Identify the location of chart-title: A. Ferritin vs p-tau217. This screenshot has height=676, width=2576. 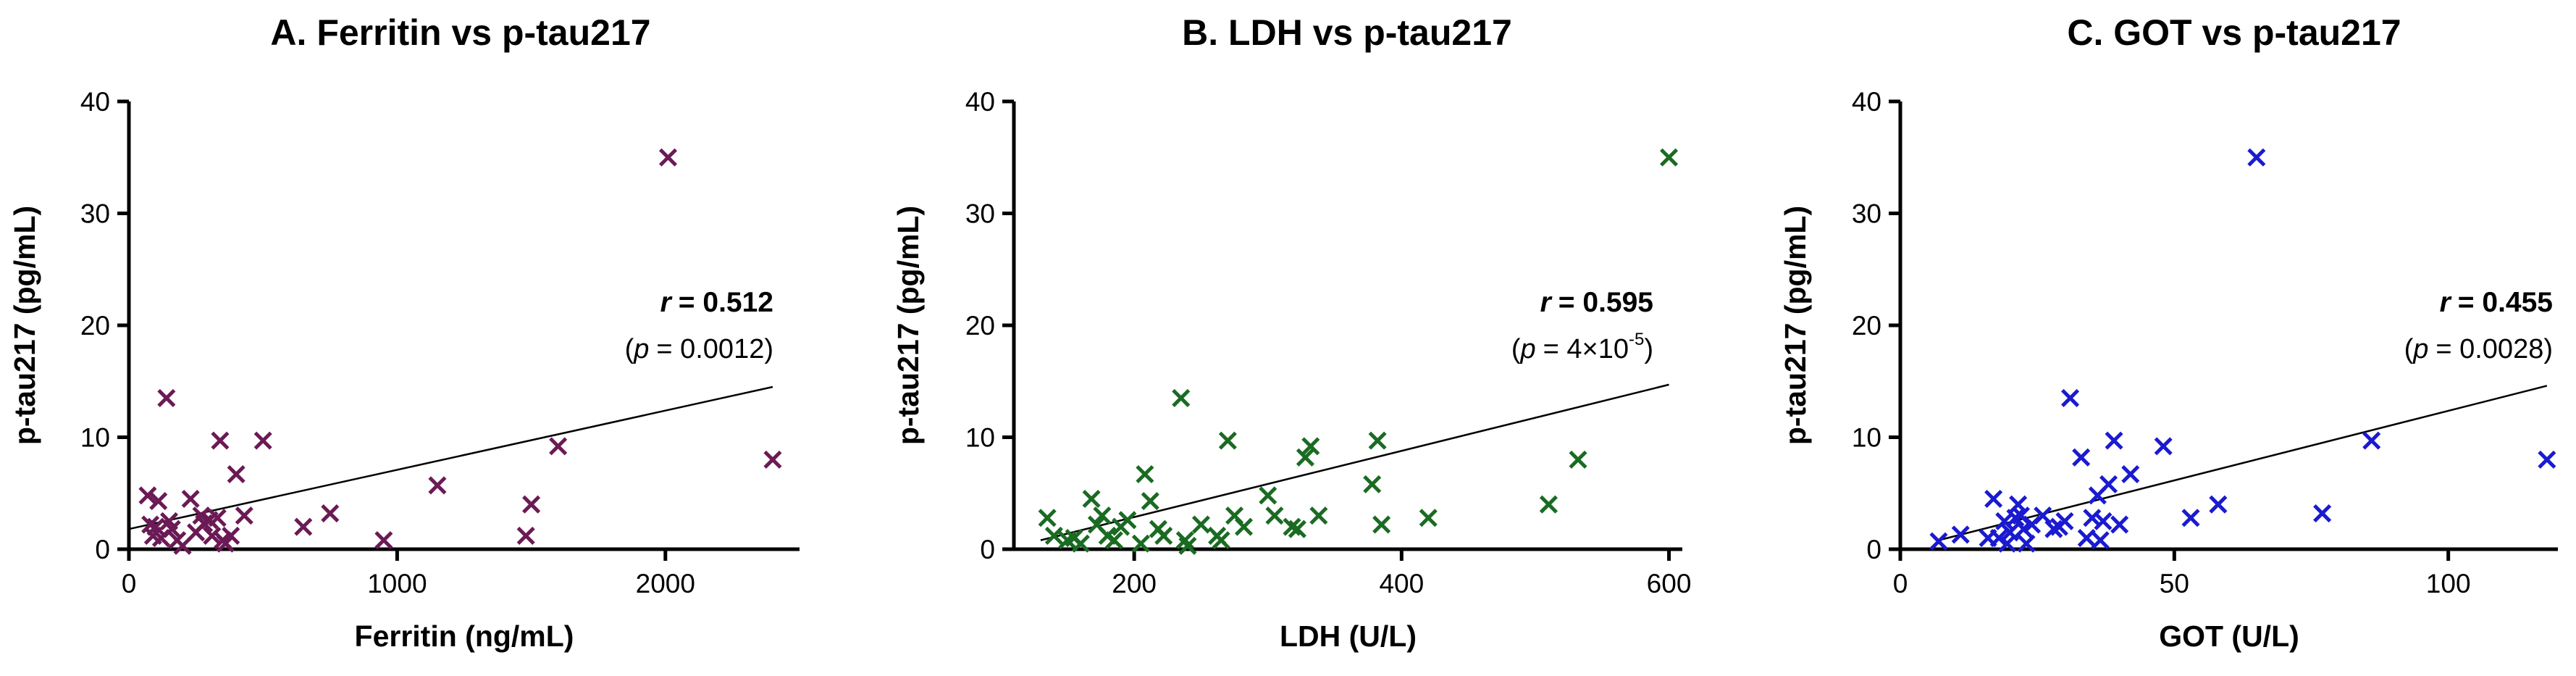
(460, 33).